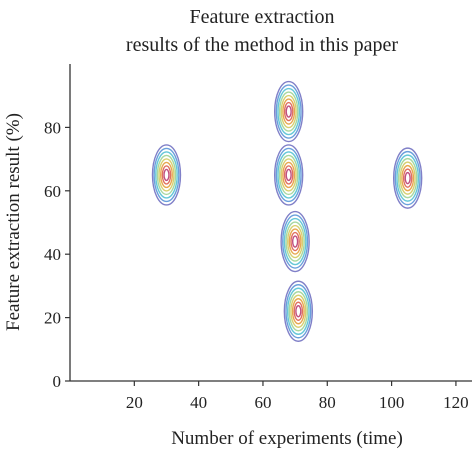 Image resolution: width=474 pixels, height=455 pixels. I want to click on y-tick-label: 80, so click(52, 127).